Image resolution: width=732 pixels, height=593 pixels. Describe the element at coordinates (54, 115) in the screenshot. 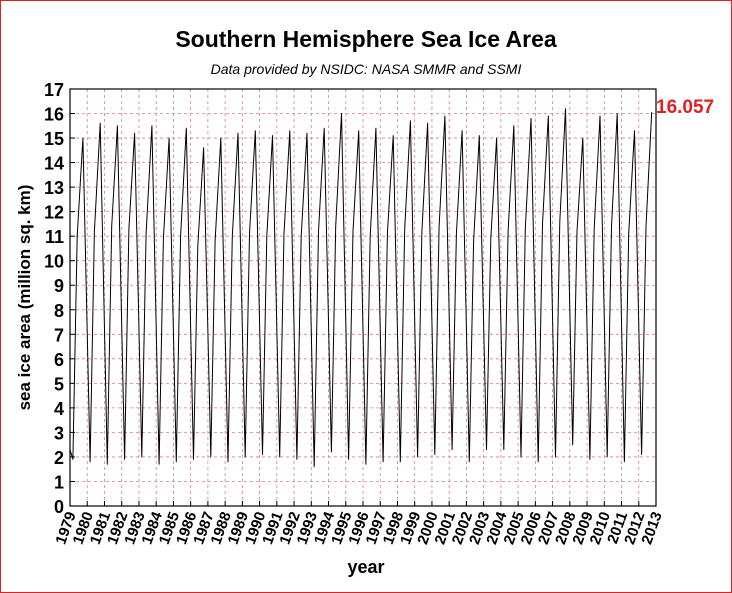

I see `y-tick-label: 16` at that location.